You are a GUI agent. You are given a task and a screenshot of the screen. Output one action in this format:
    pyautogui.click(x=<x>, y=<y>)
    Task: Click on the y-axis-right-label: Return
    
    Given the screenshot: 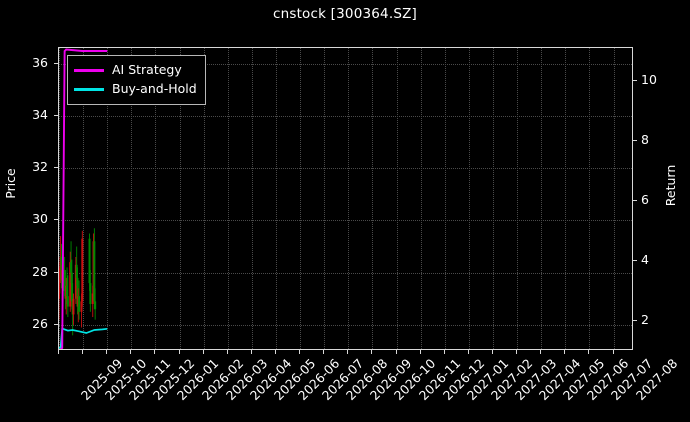 What is the action you would take?
    pyautogui.click(x=671, y=185)
    